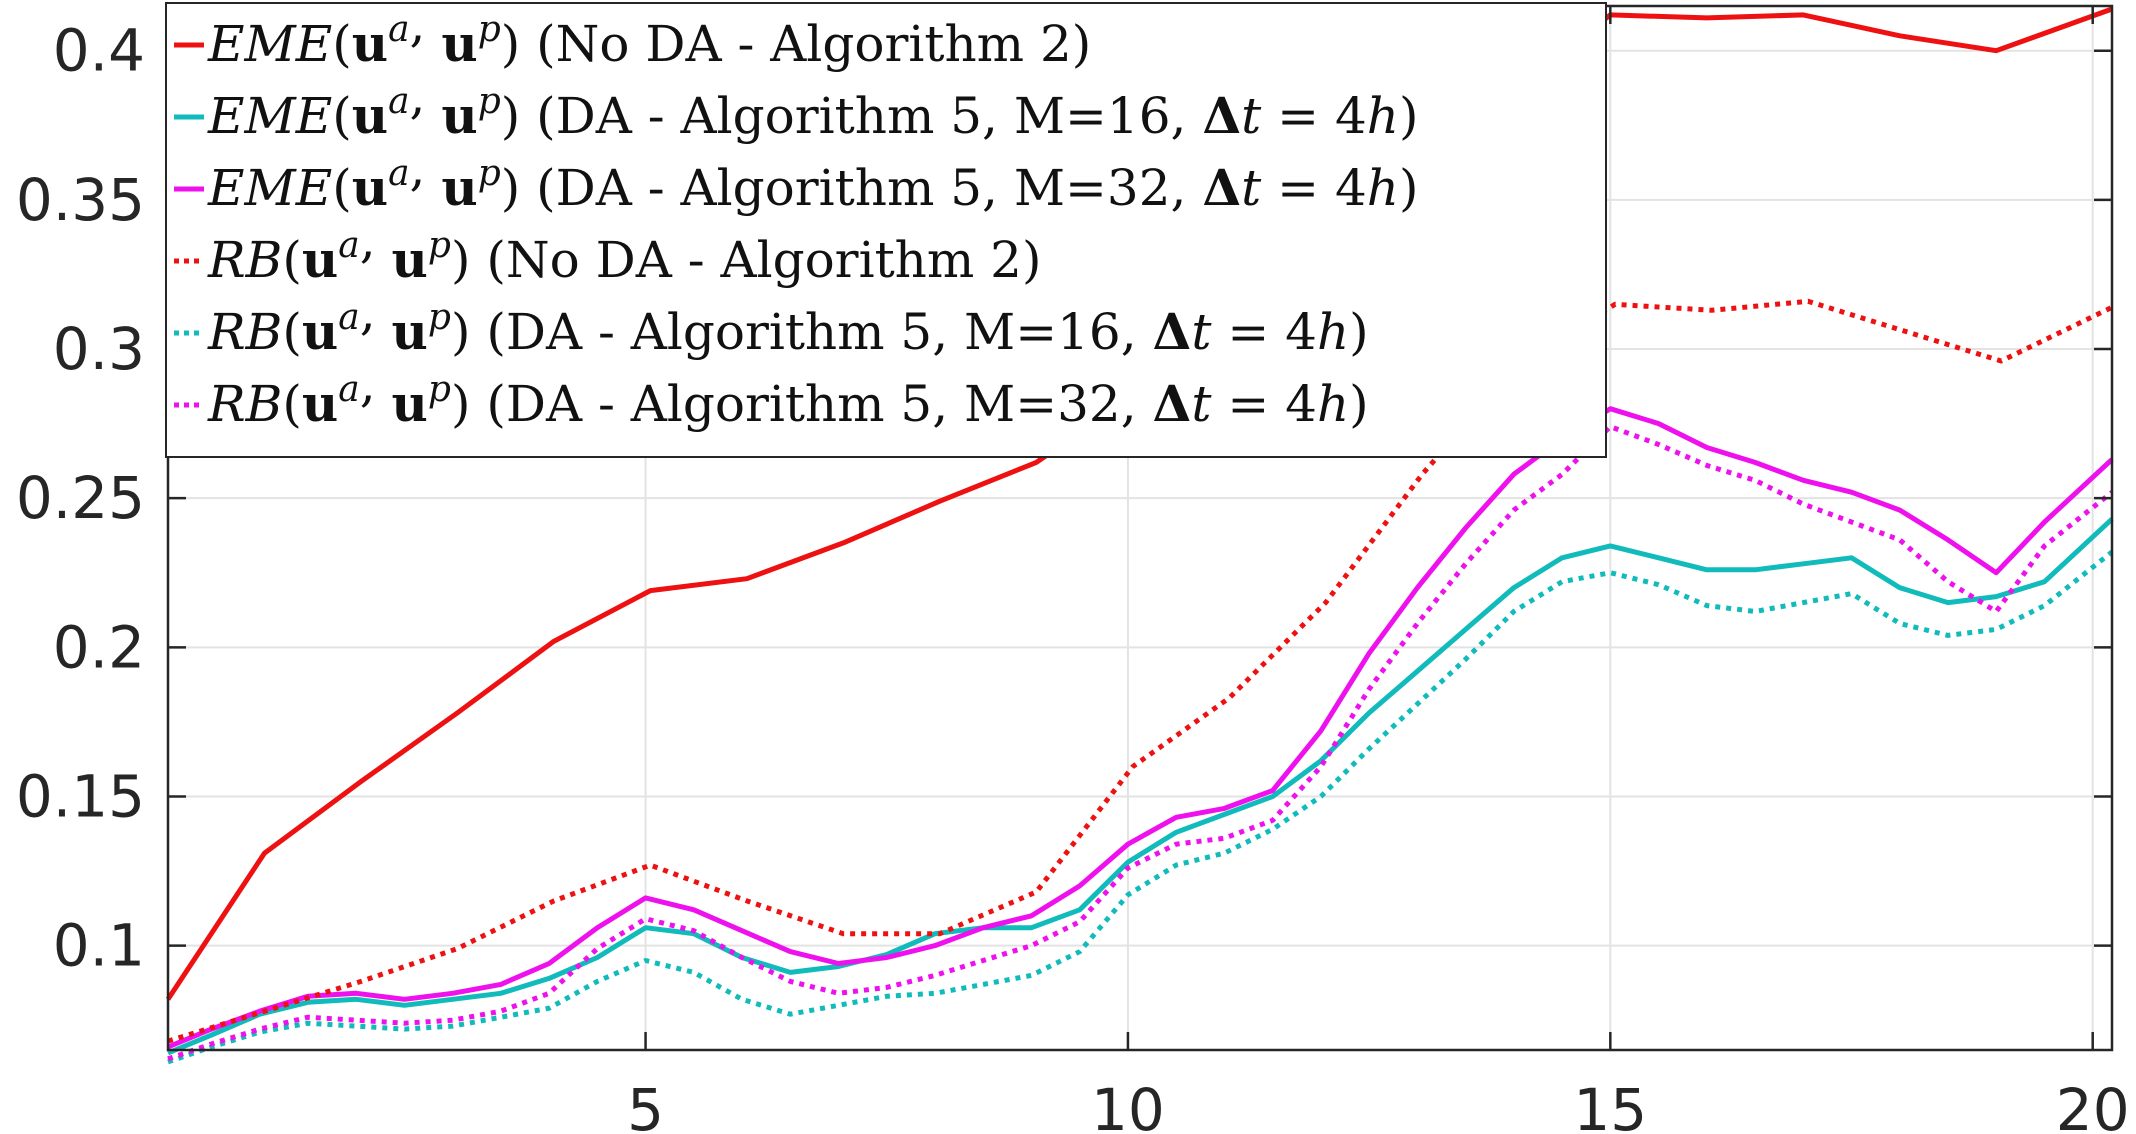  What do you see at coordinates (99, 647) in the screenshot?
I see `y-tick-label-0.2: 0.2` at bounding box center [99, 647].